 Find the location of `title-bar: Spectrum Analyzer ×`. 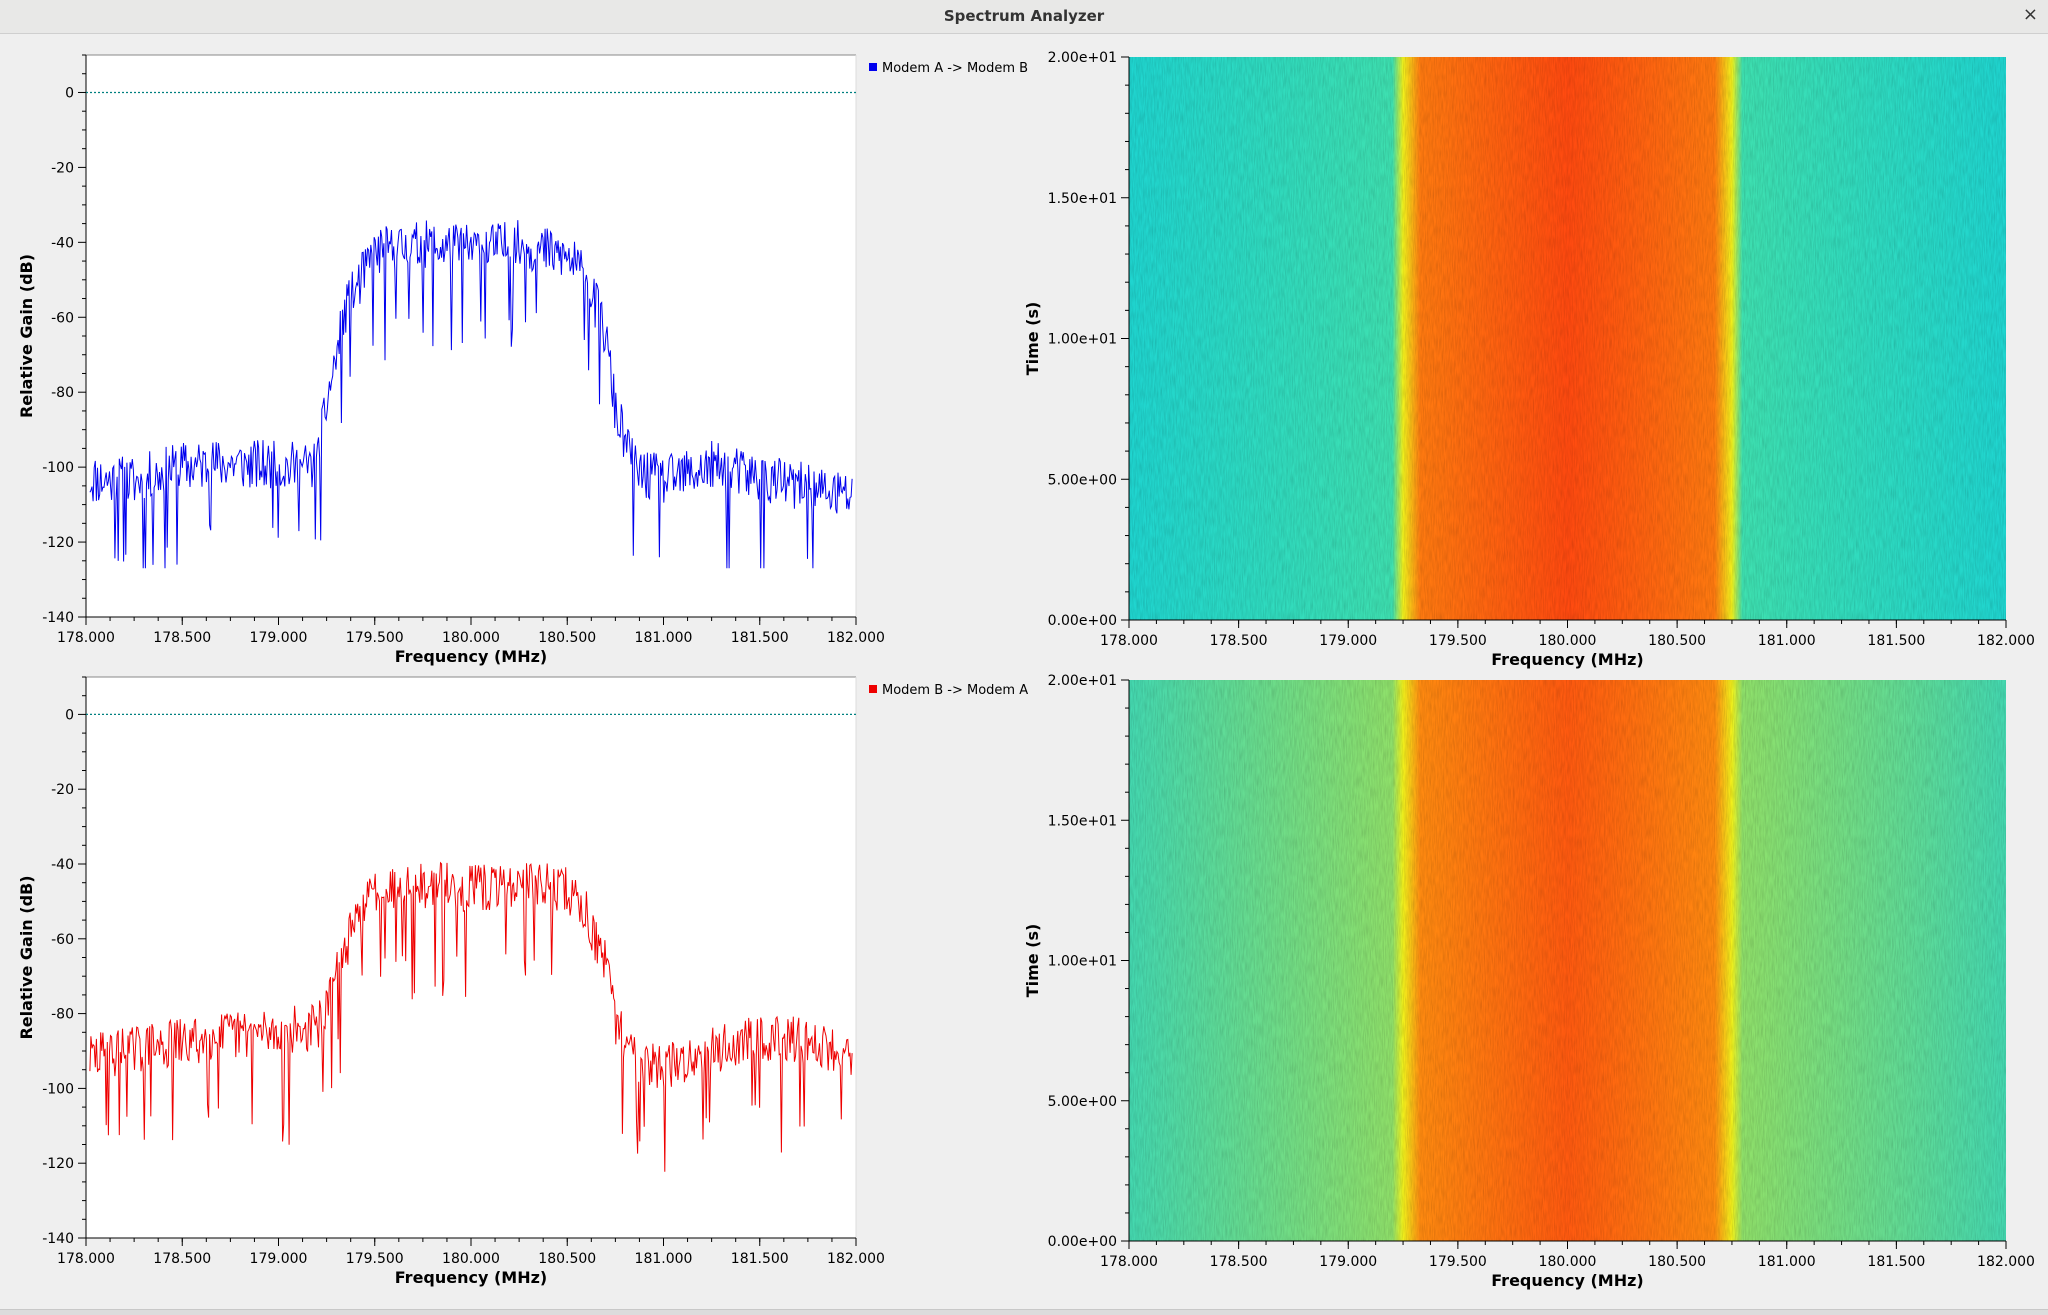

title-bar: Spectrum Analyzer × is located at coordinates (1024, 17).